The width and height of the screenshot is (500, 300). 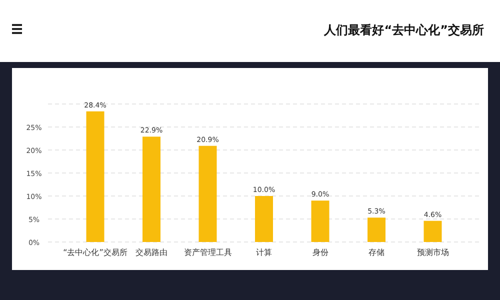 I want to click on x-tick-label: 身份, so click(x=320, y=252).